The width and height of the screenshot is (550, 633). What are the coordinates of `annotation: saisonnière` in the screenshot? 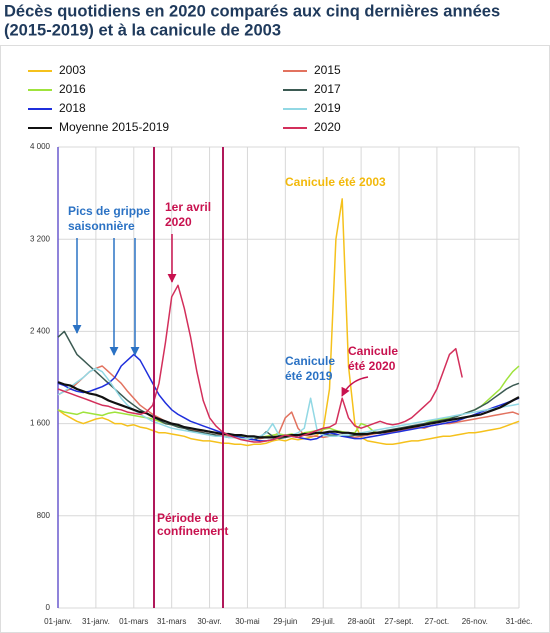 It's located at (101, 226).